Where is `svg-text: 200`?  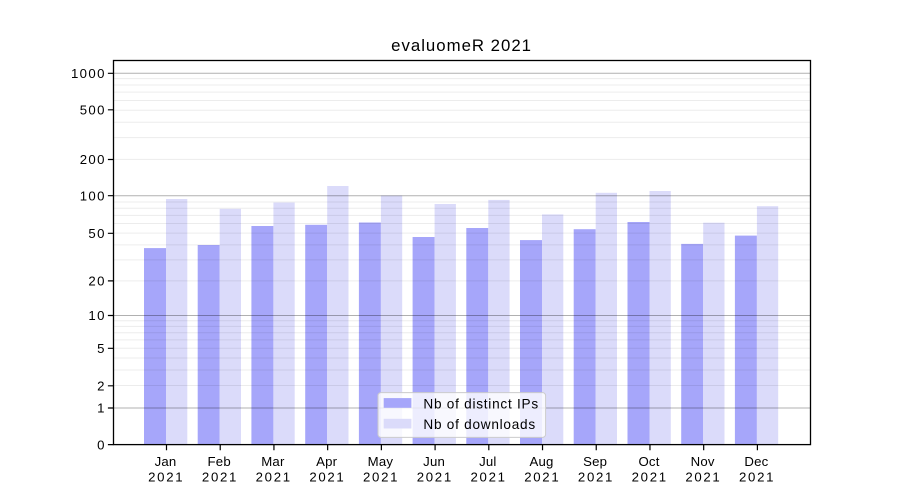 svg-text: 200 is located at coordinates (93, 159).